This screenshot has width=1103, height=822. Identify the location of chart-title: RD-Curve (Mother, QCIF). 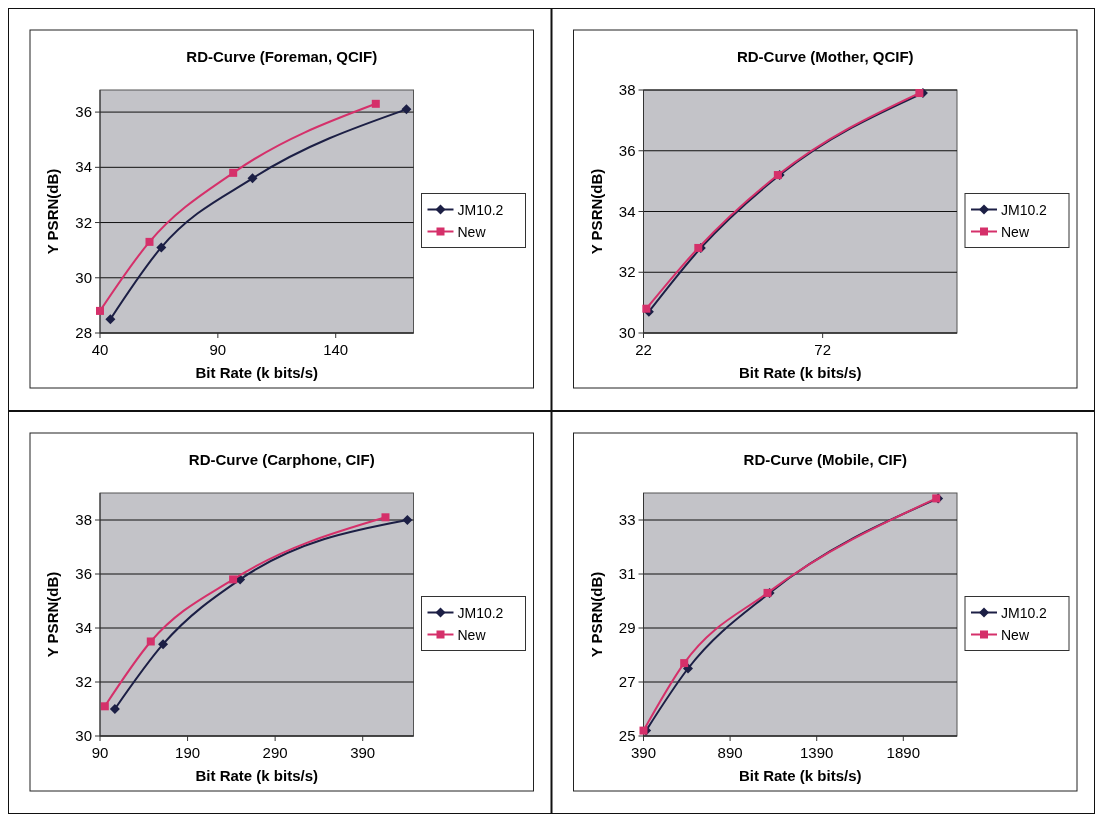
(825, 56).